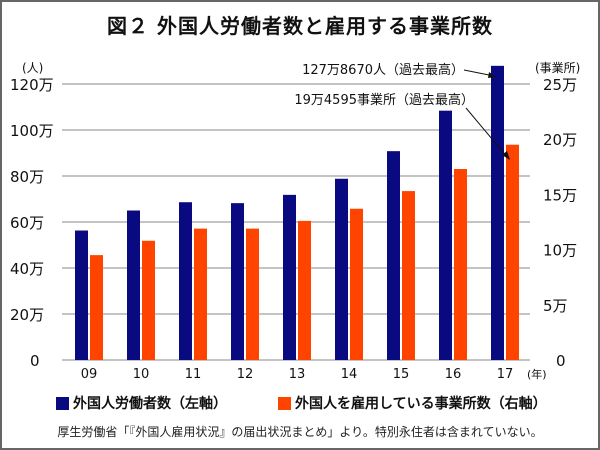 Image resolution: width=600 pixels, height=450 pixels. I want to click on annotation-establishments: 19万4595事業所（過去最高）, so click(384, 100).